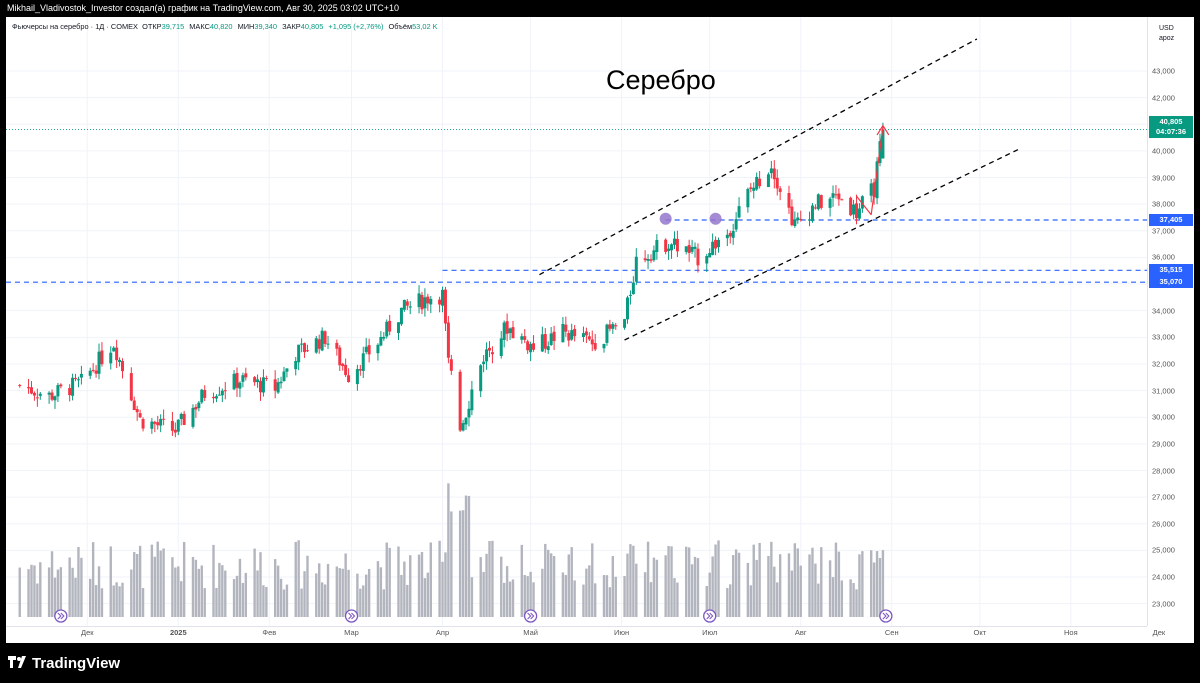 The height and width of the screenshot is (683, 1200). I want to click on legend-close-label: ЗАКР, so click(291, 26).